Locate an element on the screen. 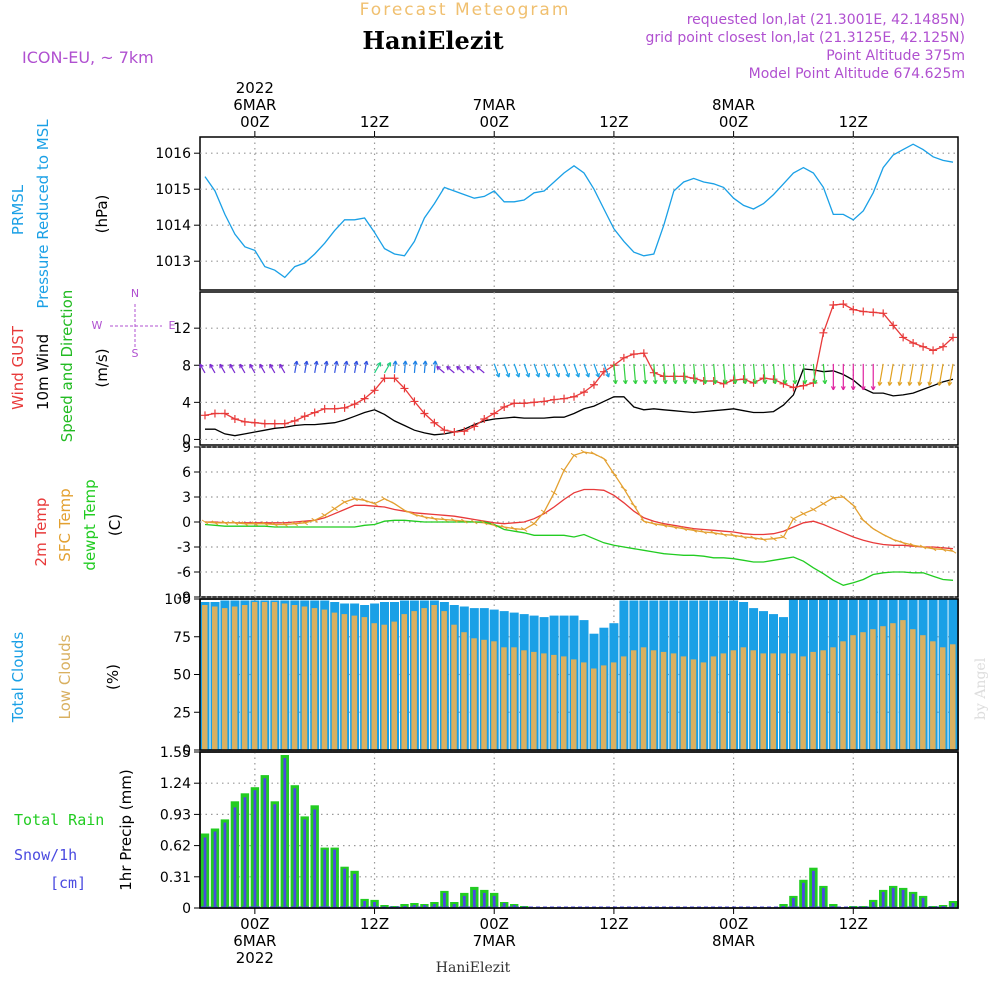 The height and width of the screenshot is (1000, 1000). temp-axis-label: SFC Temp is located at coordinates (65, 524).